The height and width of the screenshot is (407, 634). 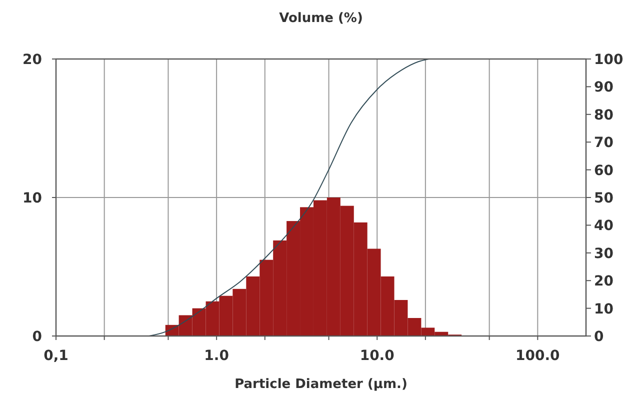 What do you see at coordinates (604, 143) in the screenshot?
I see `y2-tick-label: 70` at bounding box center [604, 143].